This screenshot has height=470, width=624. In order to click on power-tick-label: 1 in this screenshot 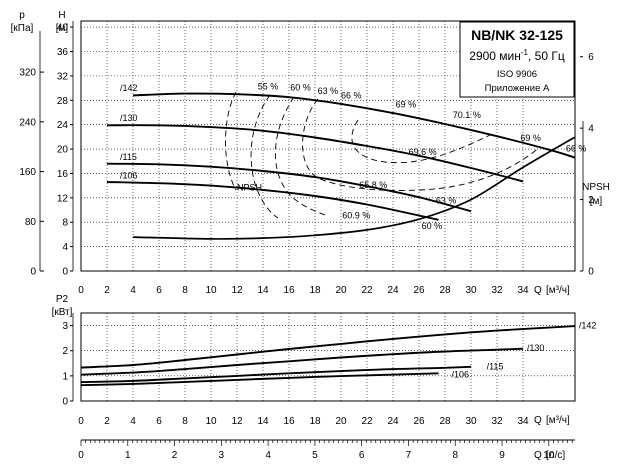, I will do `click(65, 376)`.